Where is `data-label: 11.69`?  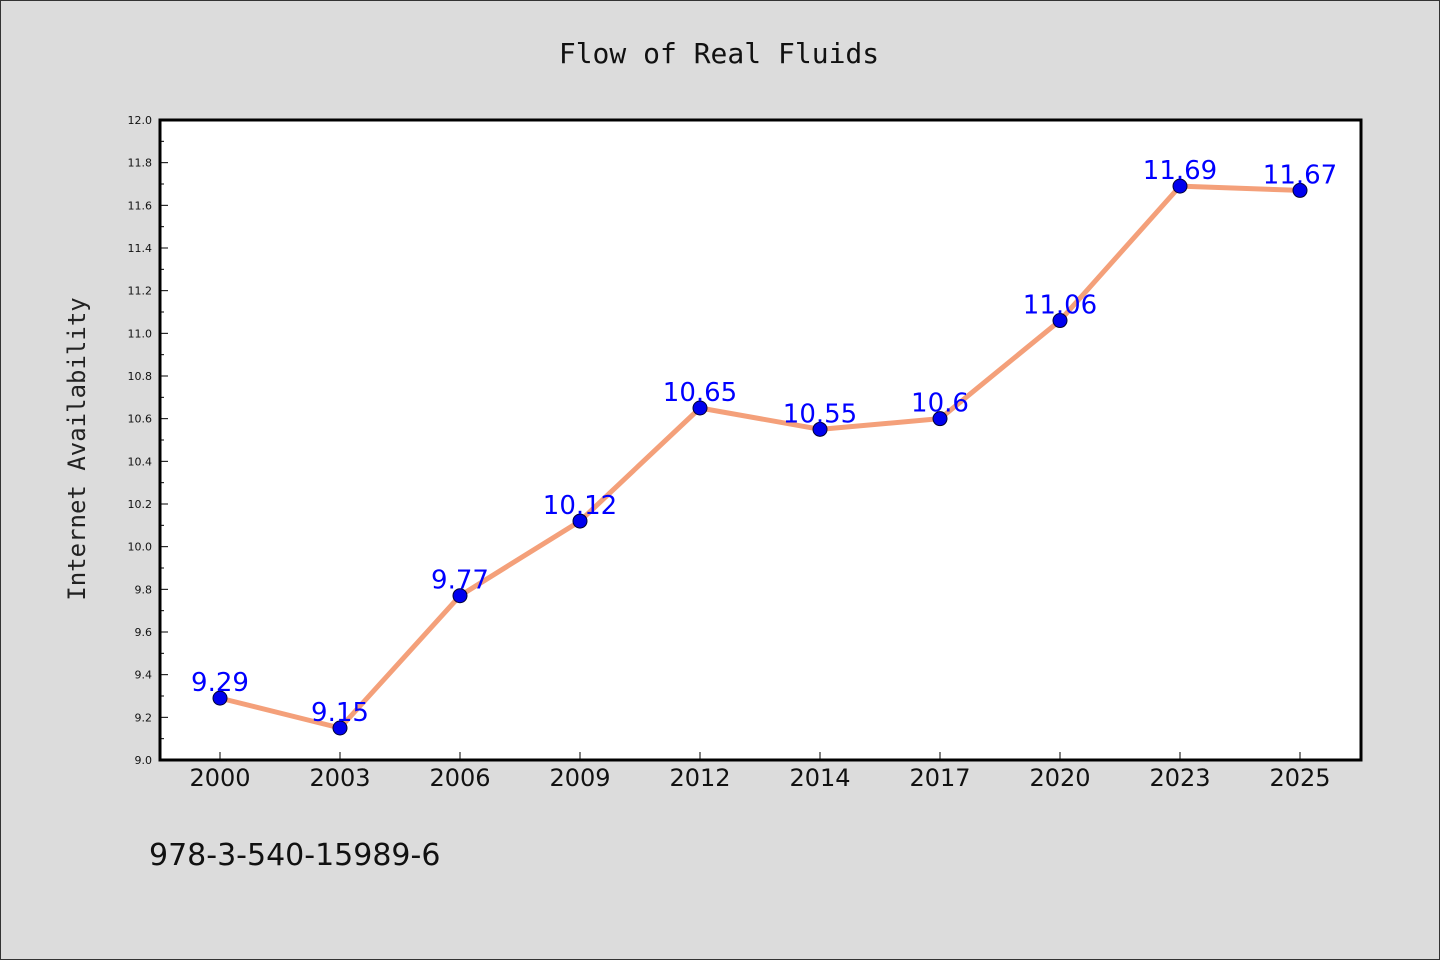 data-label: 11.69 is located at coordinates (1180, 171).